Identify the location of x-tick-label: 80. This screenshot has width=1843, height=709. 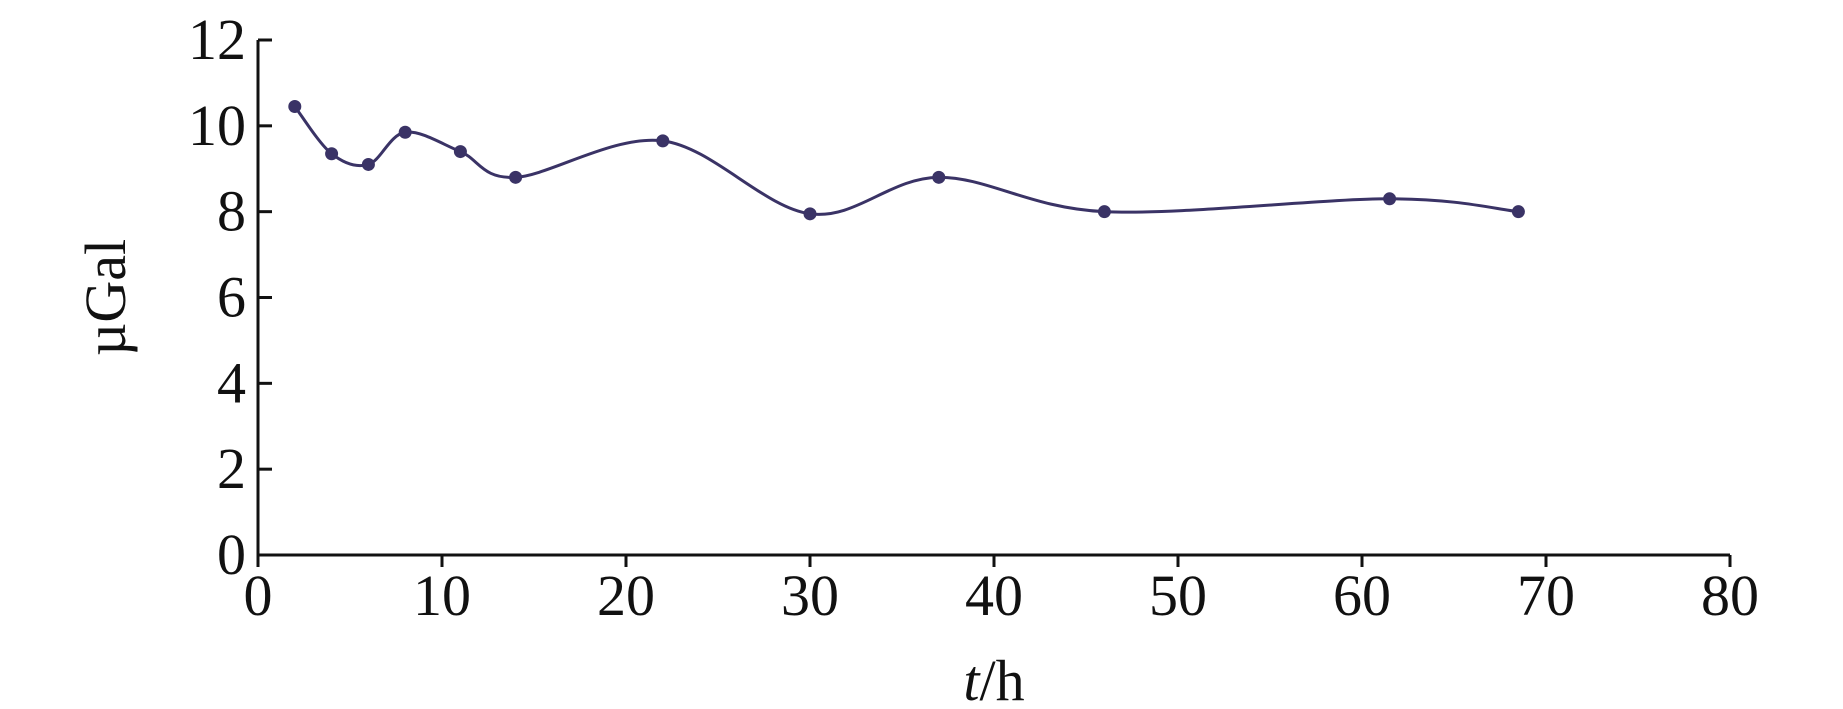
(1730, 595).